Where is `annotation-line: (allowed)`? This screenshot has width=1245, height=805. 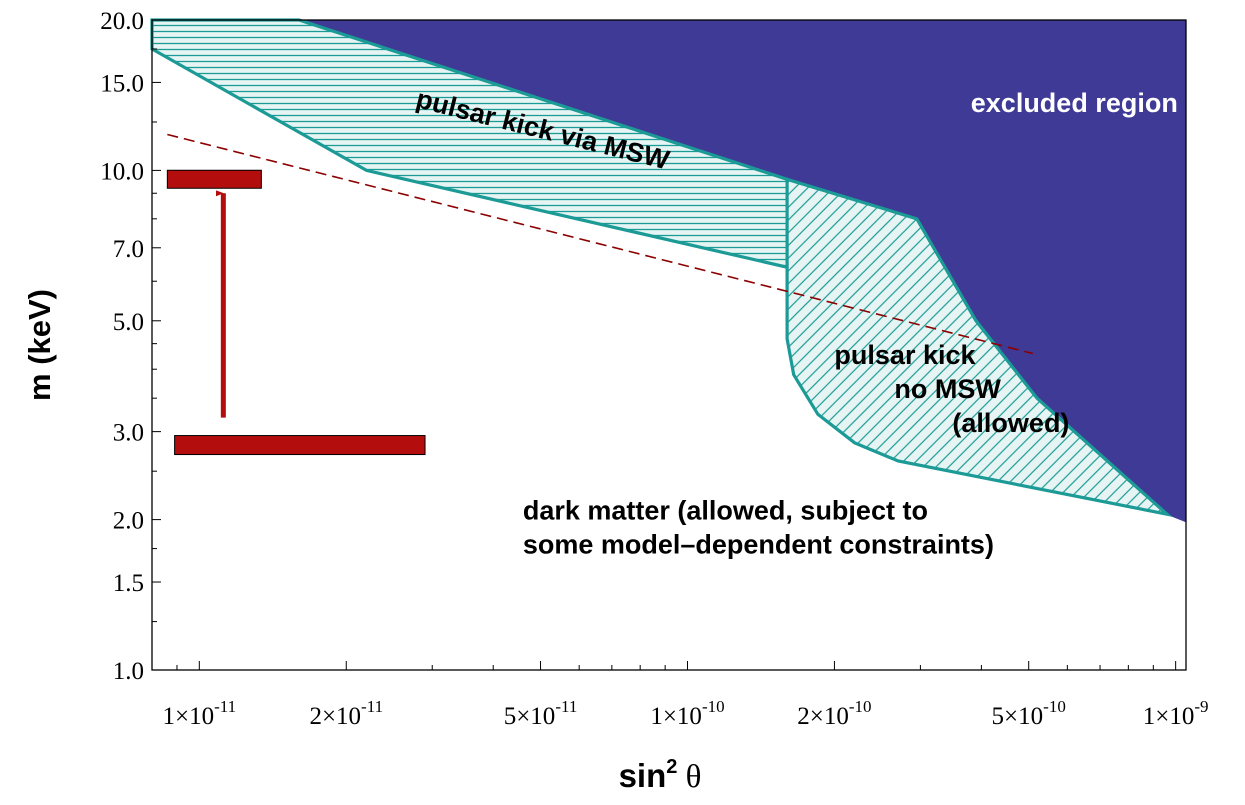
annotation-line: (allowed) is located at coordinates (1010, 423).